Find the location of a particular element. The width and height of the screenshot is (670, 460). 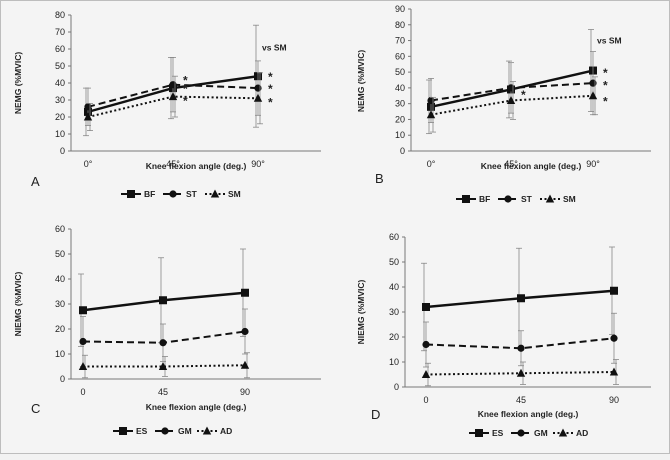

legend-label: BF is located at coordinates (149, 194).